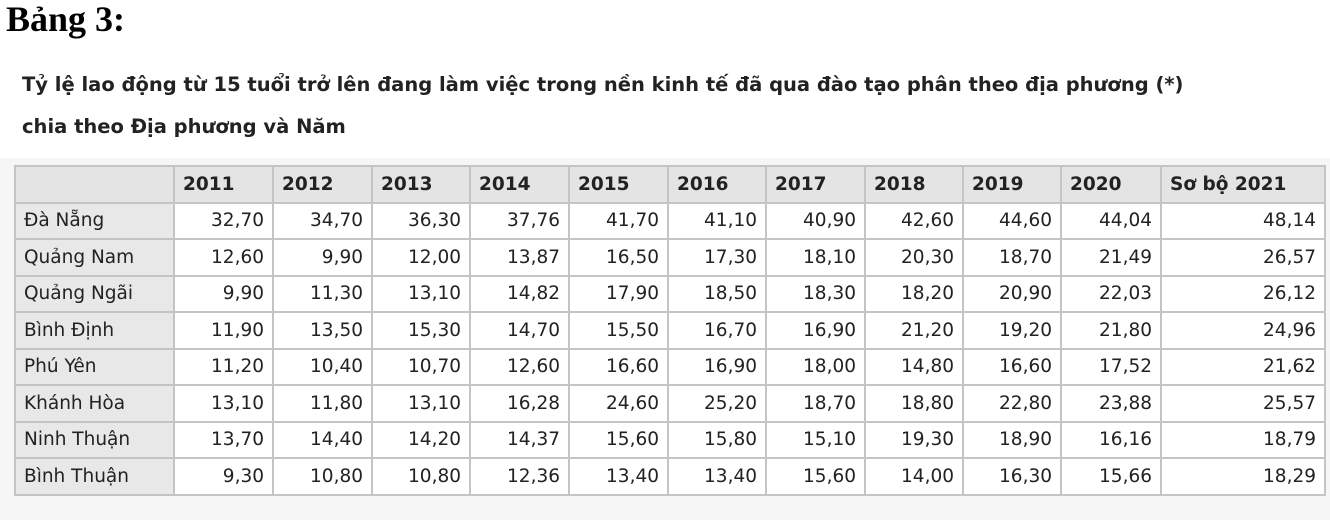 The width and height of the screenshot is (1330, 520). Describe the element at coordinates (1012, 257) in the screenshot. I see `table-cell: 18,70` at that location.